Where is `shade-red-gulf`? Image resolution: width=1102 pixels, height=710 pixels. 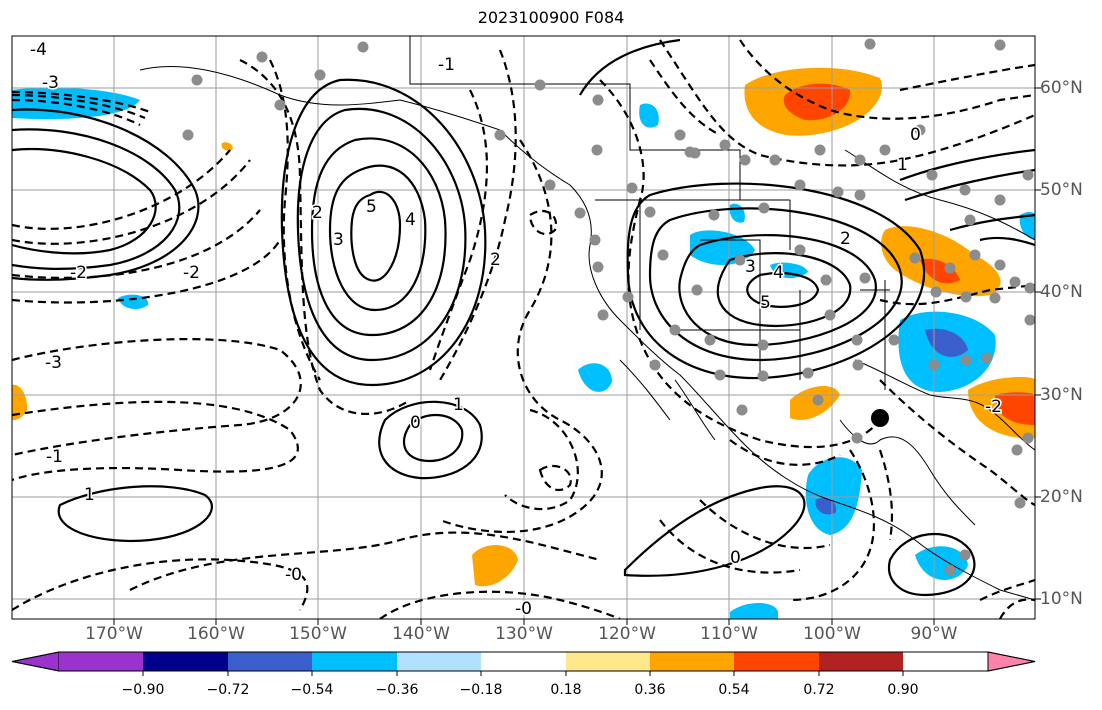 shade-red-gulf is located at coordinates (1015, 408).